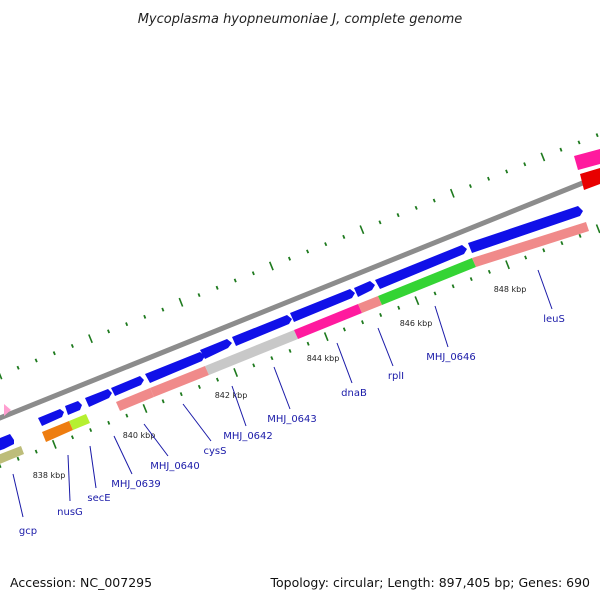  What do you see at coordinates (554, 319) in the screenshot?
I see `gene-label-leuS: leuS` at bounding box center [554, 319].